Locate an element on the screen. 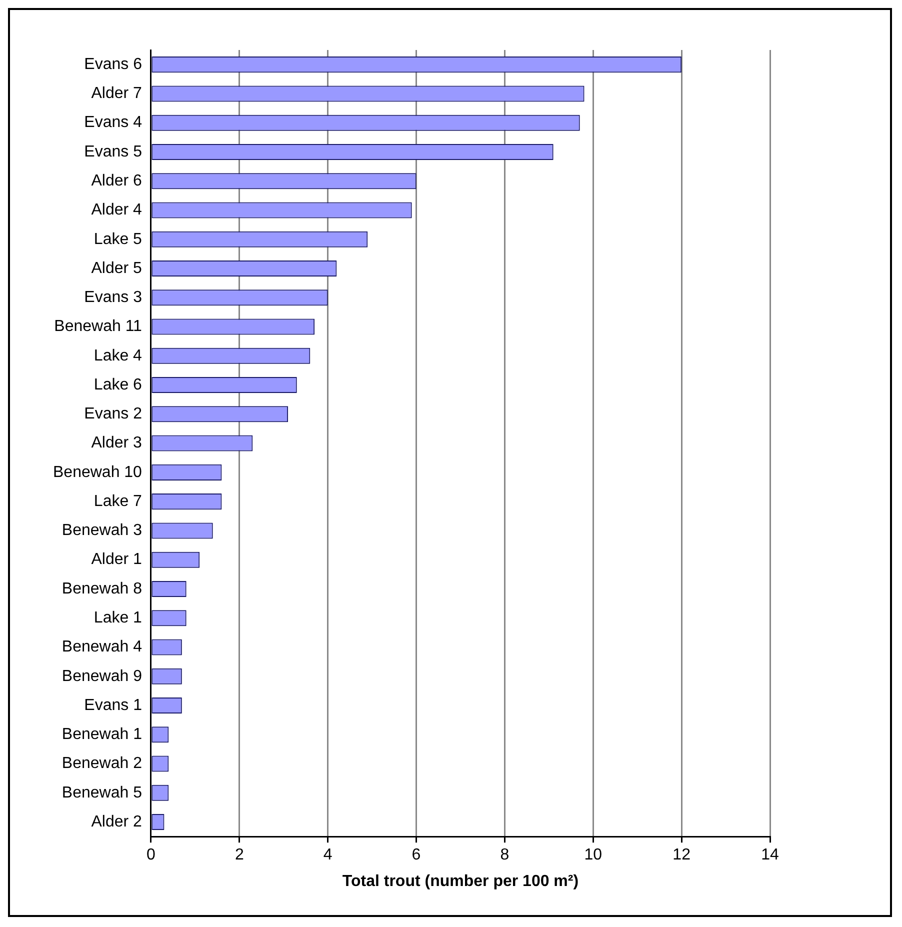 The width and height of the screenshot is (902, 927). y-tick-label: Lake 5 is located at coordinates (118, 239).